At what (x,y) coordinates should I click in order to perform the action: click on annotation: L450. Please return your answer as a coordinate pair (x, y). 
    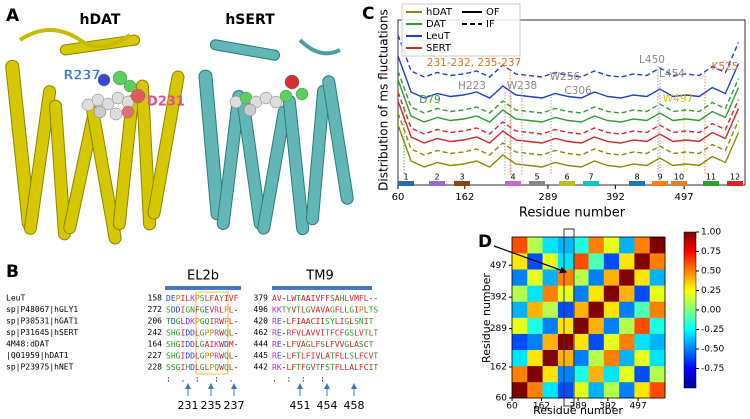
    Looking at the image, I should click on (652, 60).